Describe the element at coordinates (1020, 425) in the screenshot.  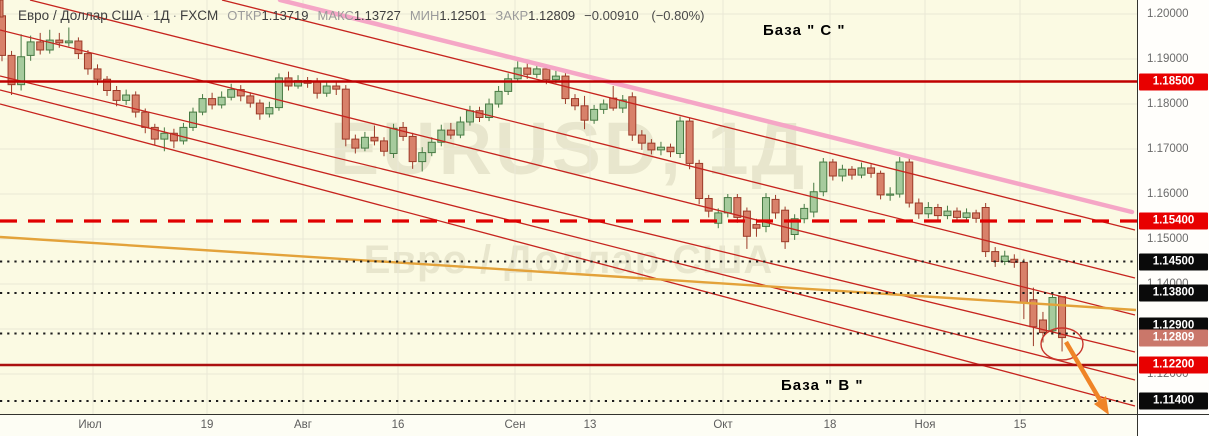
I see `time-tick: 15` at that location.